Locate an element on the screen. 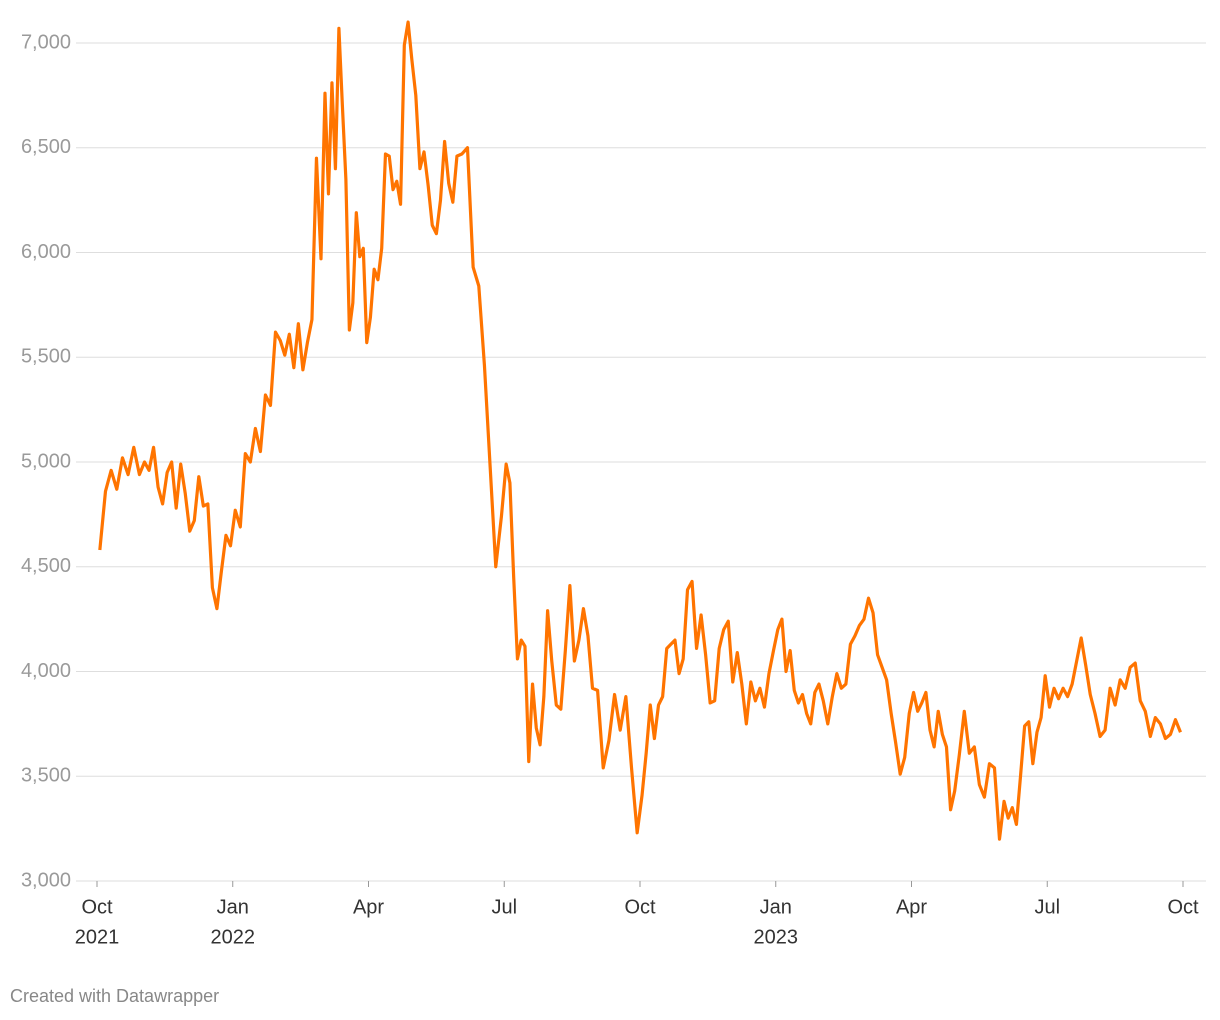 Image resolution: width=1220 pixels, height=1020 pixels. x-tick-year: 2023 is located at coordinates (776, 937).